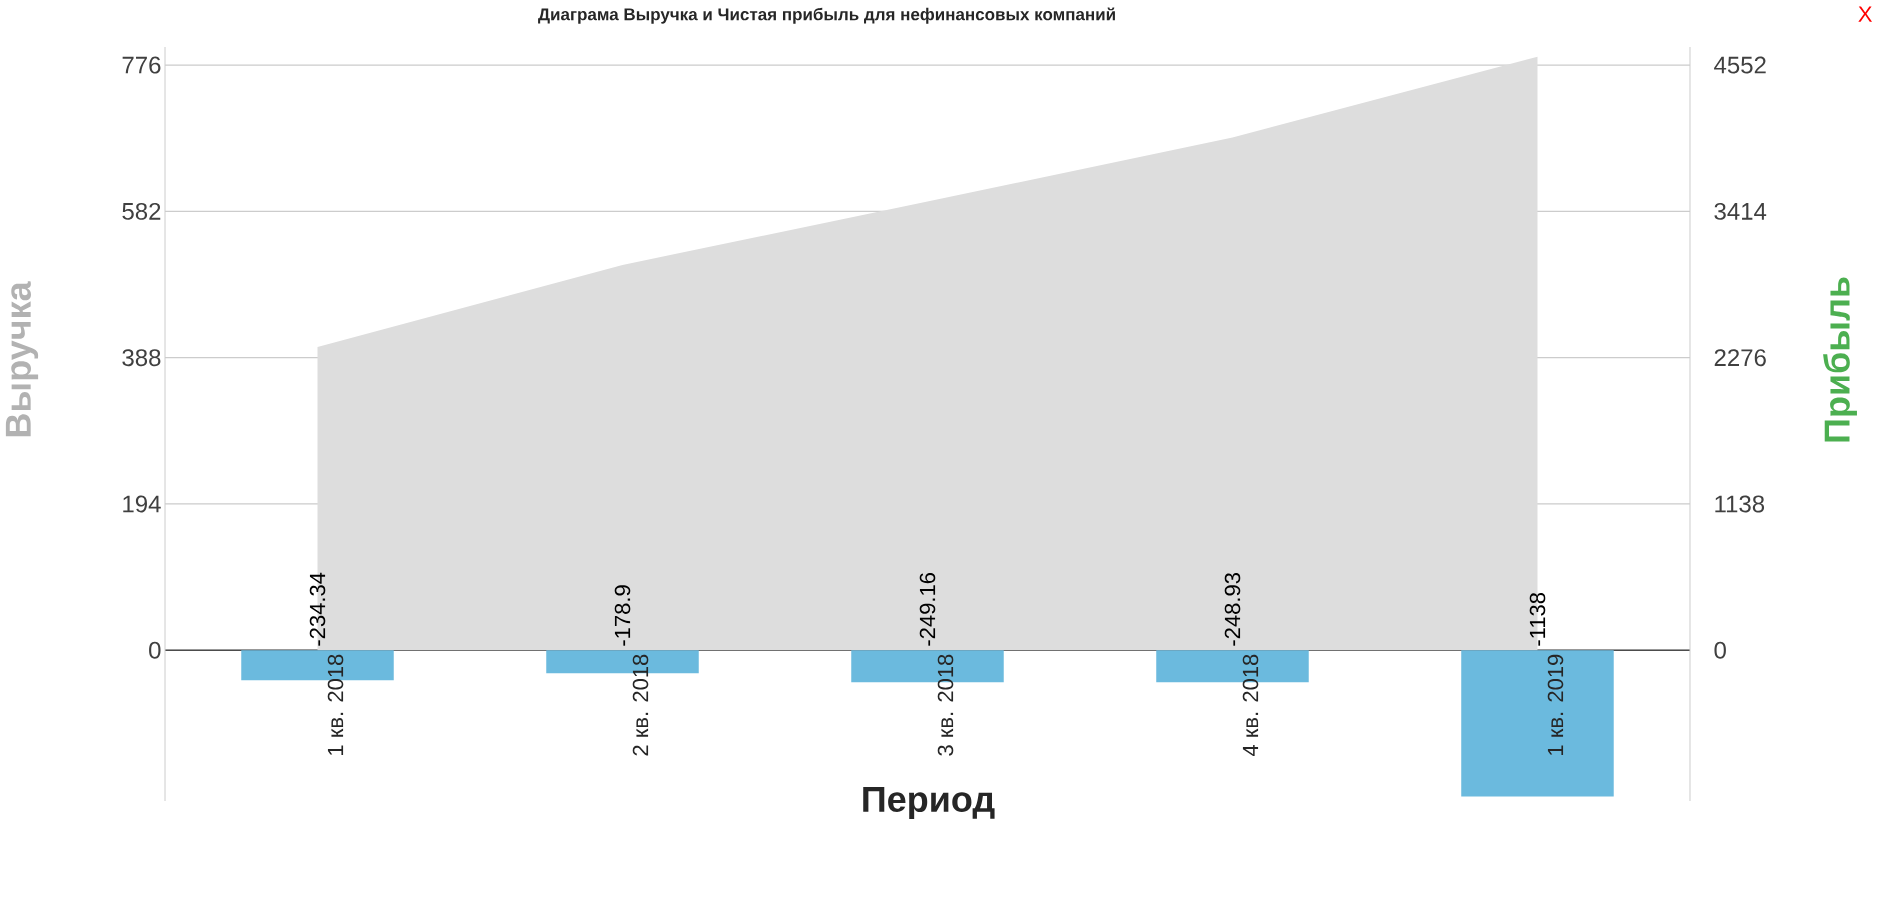  Describe the element at coordinates (335, 704) in the screenshot. I see `x-tick-label: 1 кв. 2018` at that location.